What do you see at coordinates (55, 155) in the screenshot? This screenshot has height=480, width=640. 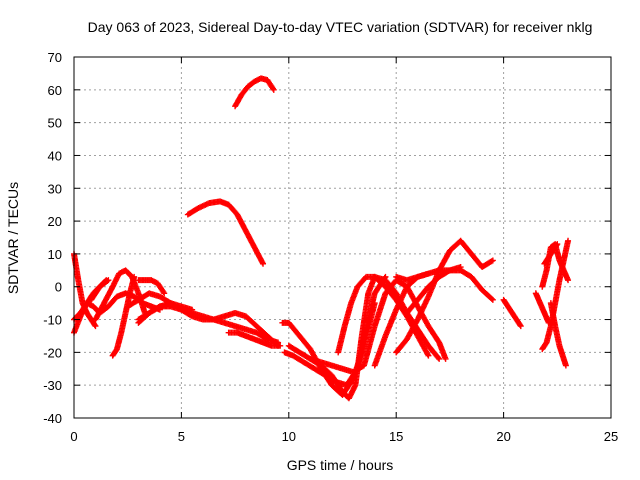 I see `y-tick-label: 40` at bounding box center [55, 155].